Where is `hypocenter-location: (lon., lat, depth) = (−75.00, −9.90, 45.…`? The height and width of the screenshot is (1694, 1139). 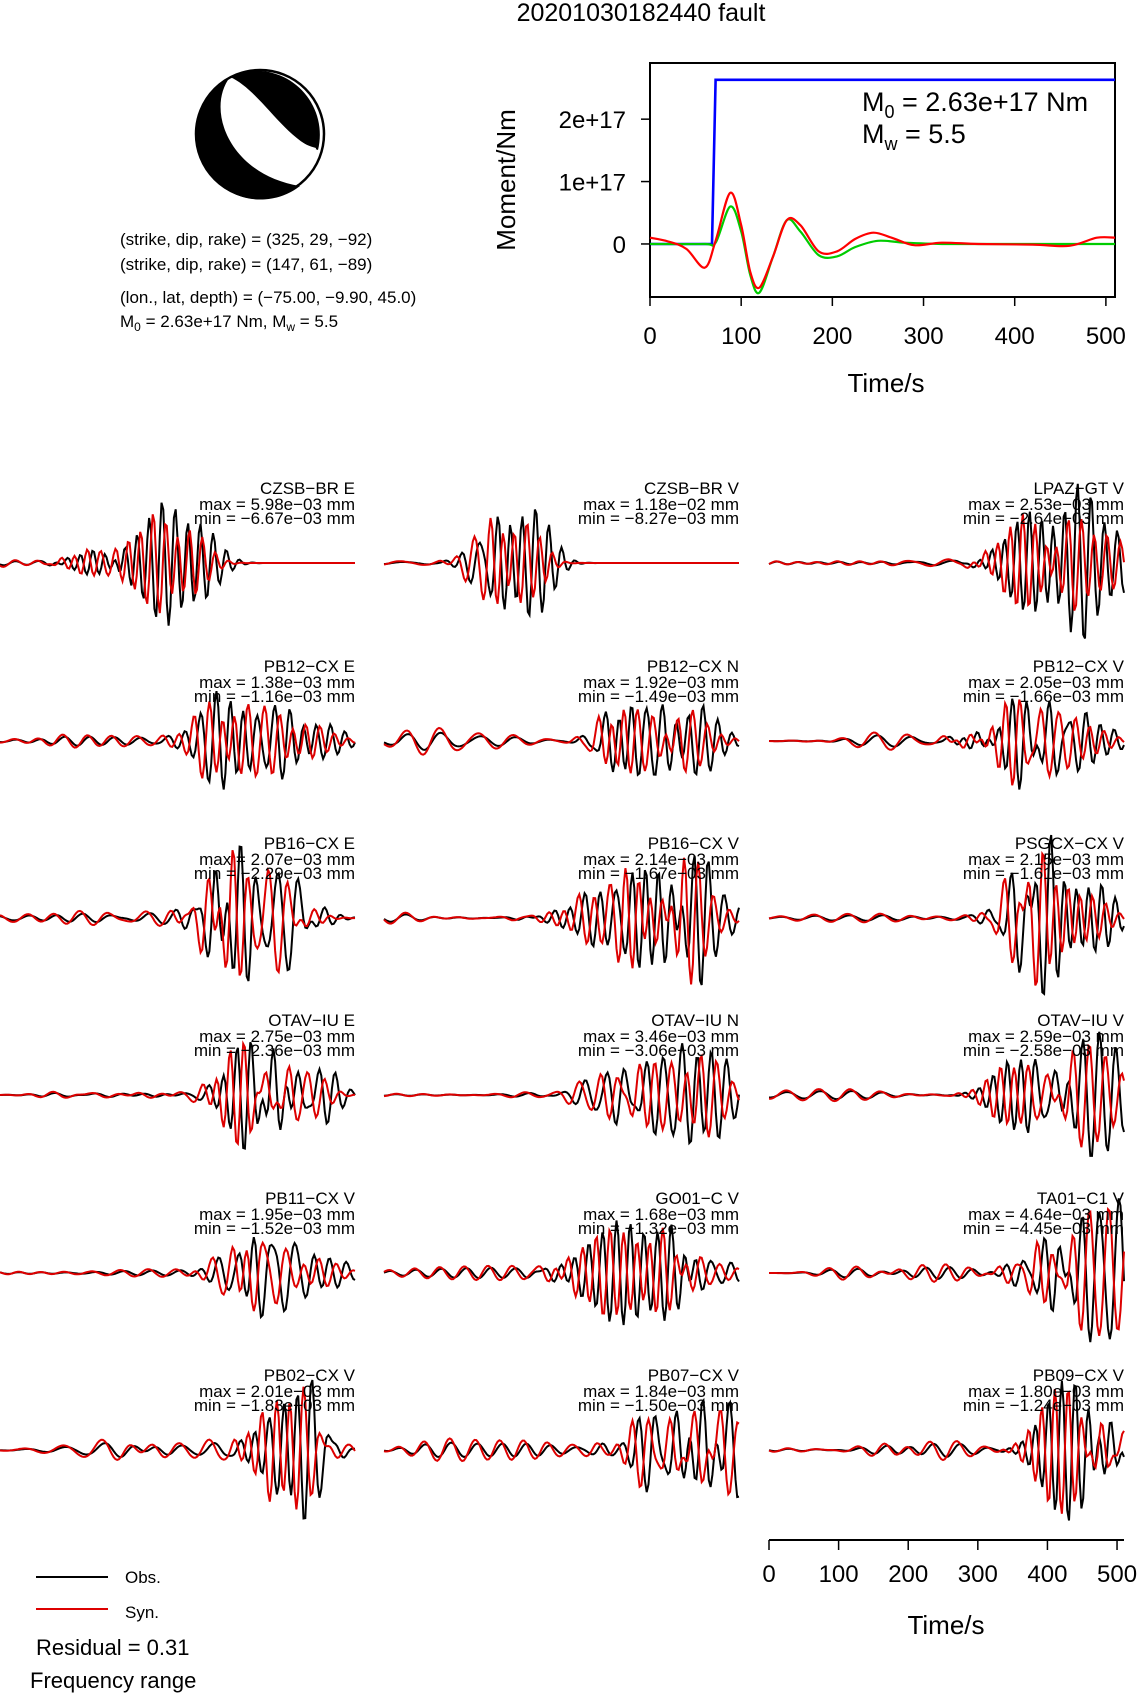 hypocenter-location: (lon., lat, depth) = (−75.00, −9.90, 45.… is located at coordinates (268, 297).